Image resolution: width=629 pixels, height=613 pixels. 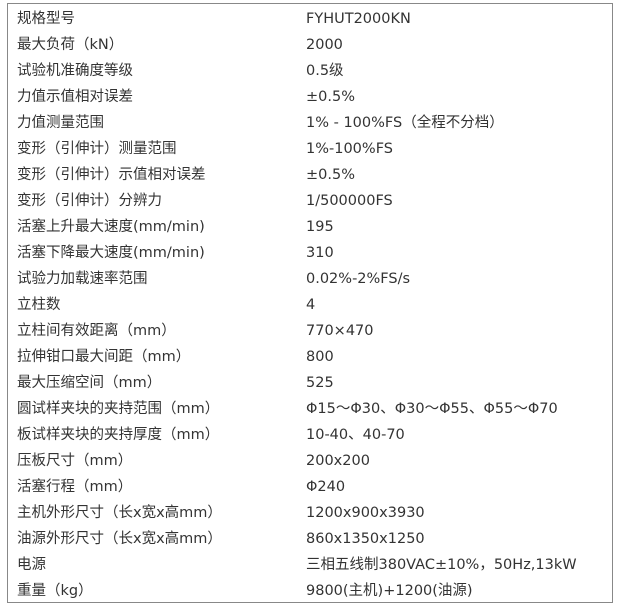 What do you see at coordinates (97, 149) in the screenshot?
I see `spec-label: 变形（引伸计）测量范围` at bounding box center [97, 149].